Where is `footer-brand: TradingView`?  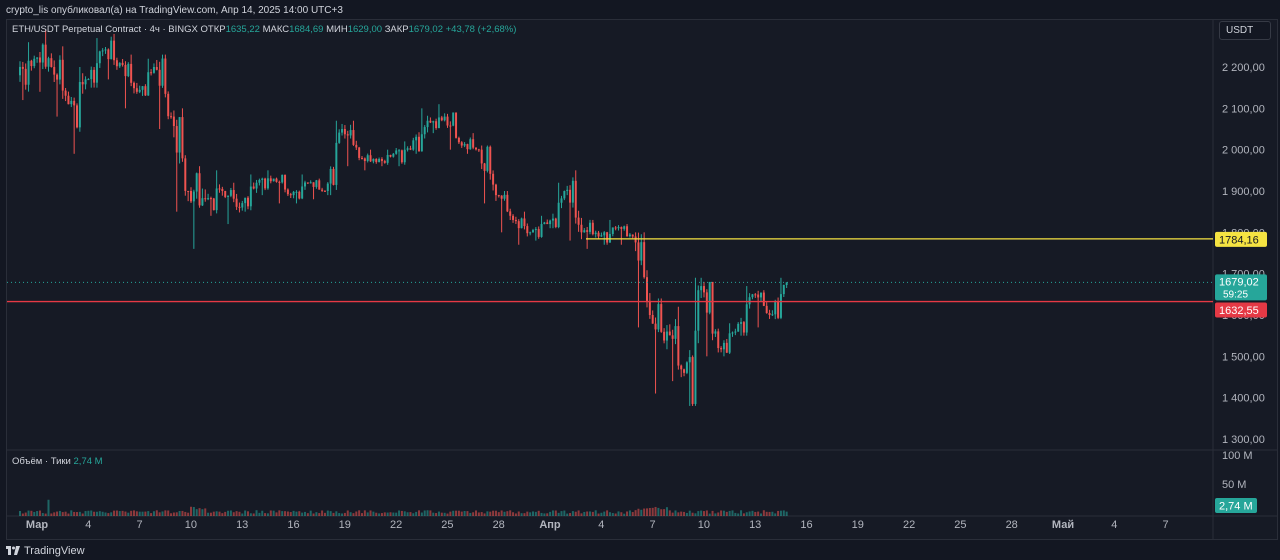 footer-brand: TradingView is located at coordinates (54, 551).